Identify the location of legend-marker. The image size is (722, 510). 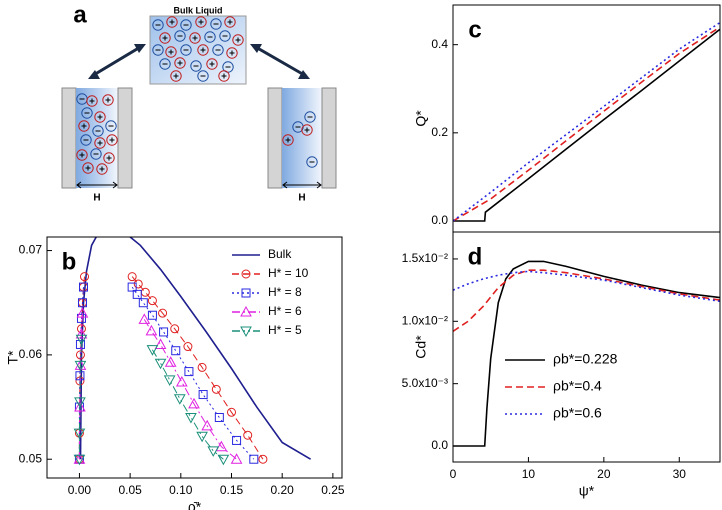
(246, 274).